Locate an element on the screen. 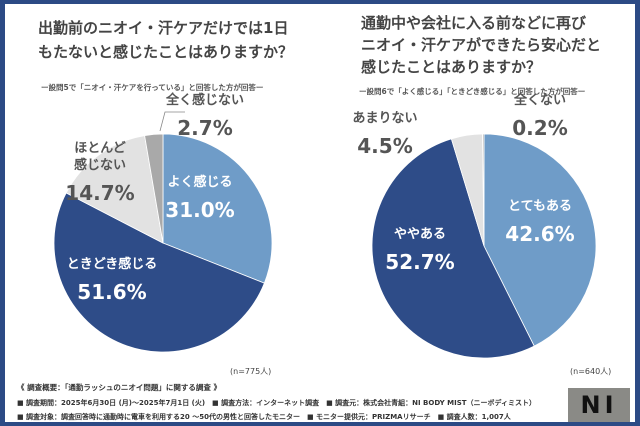 The width and height of the screenshot is (640, 426). slice-label: あまりない is located at coordinates (384, 118).